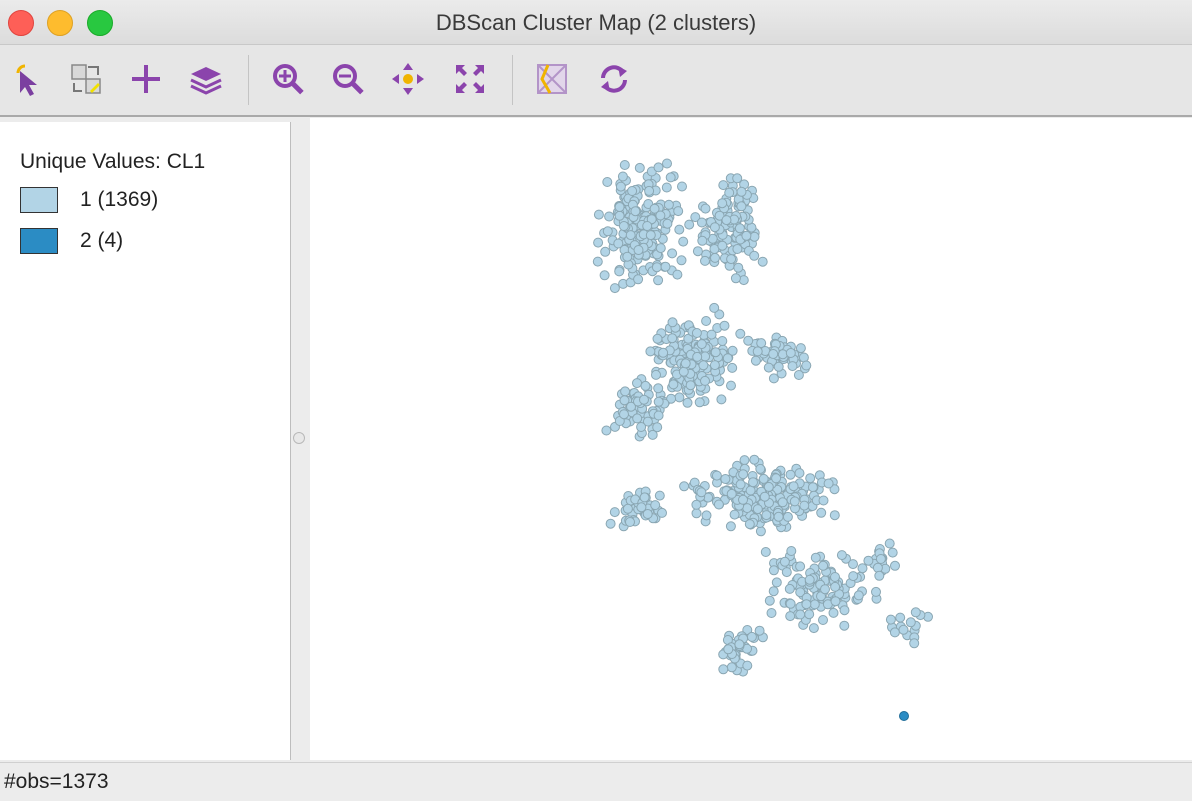  I want to click on full-extent-button, so click(470, 79).